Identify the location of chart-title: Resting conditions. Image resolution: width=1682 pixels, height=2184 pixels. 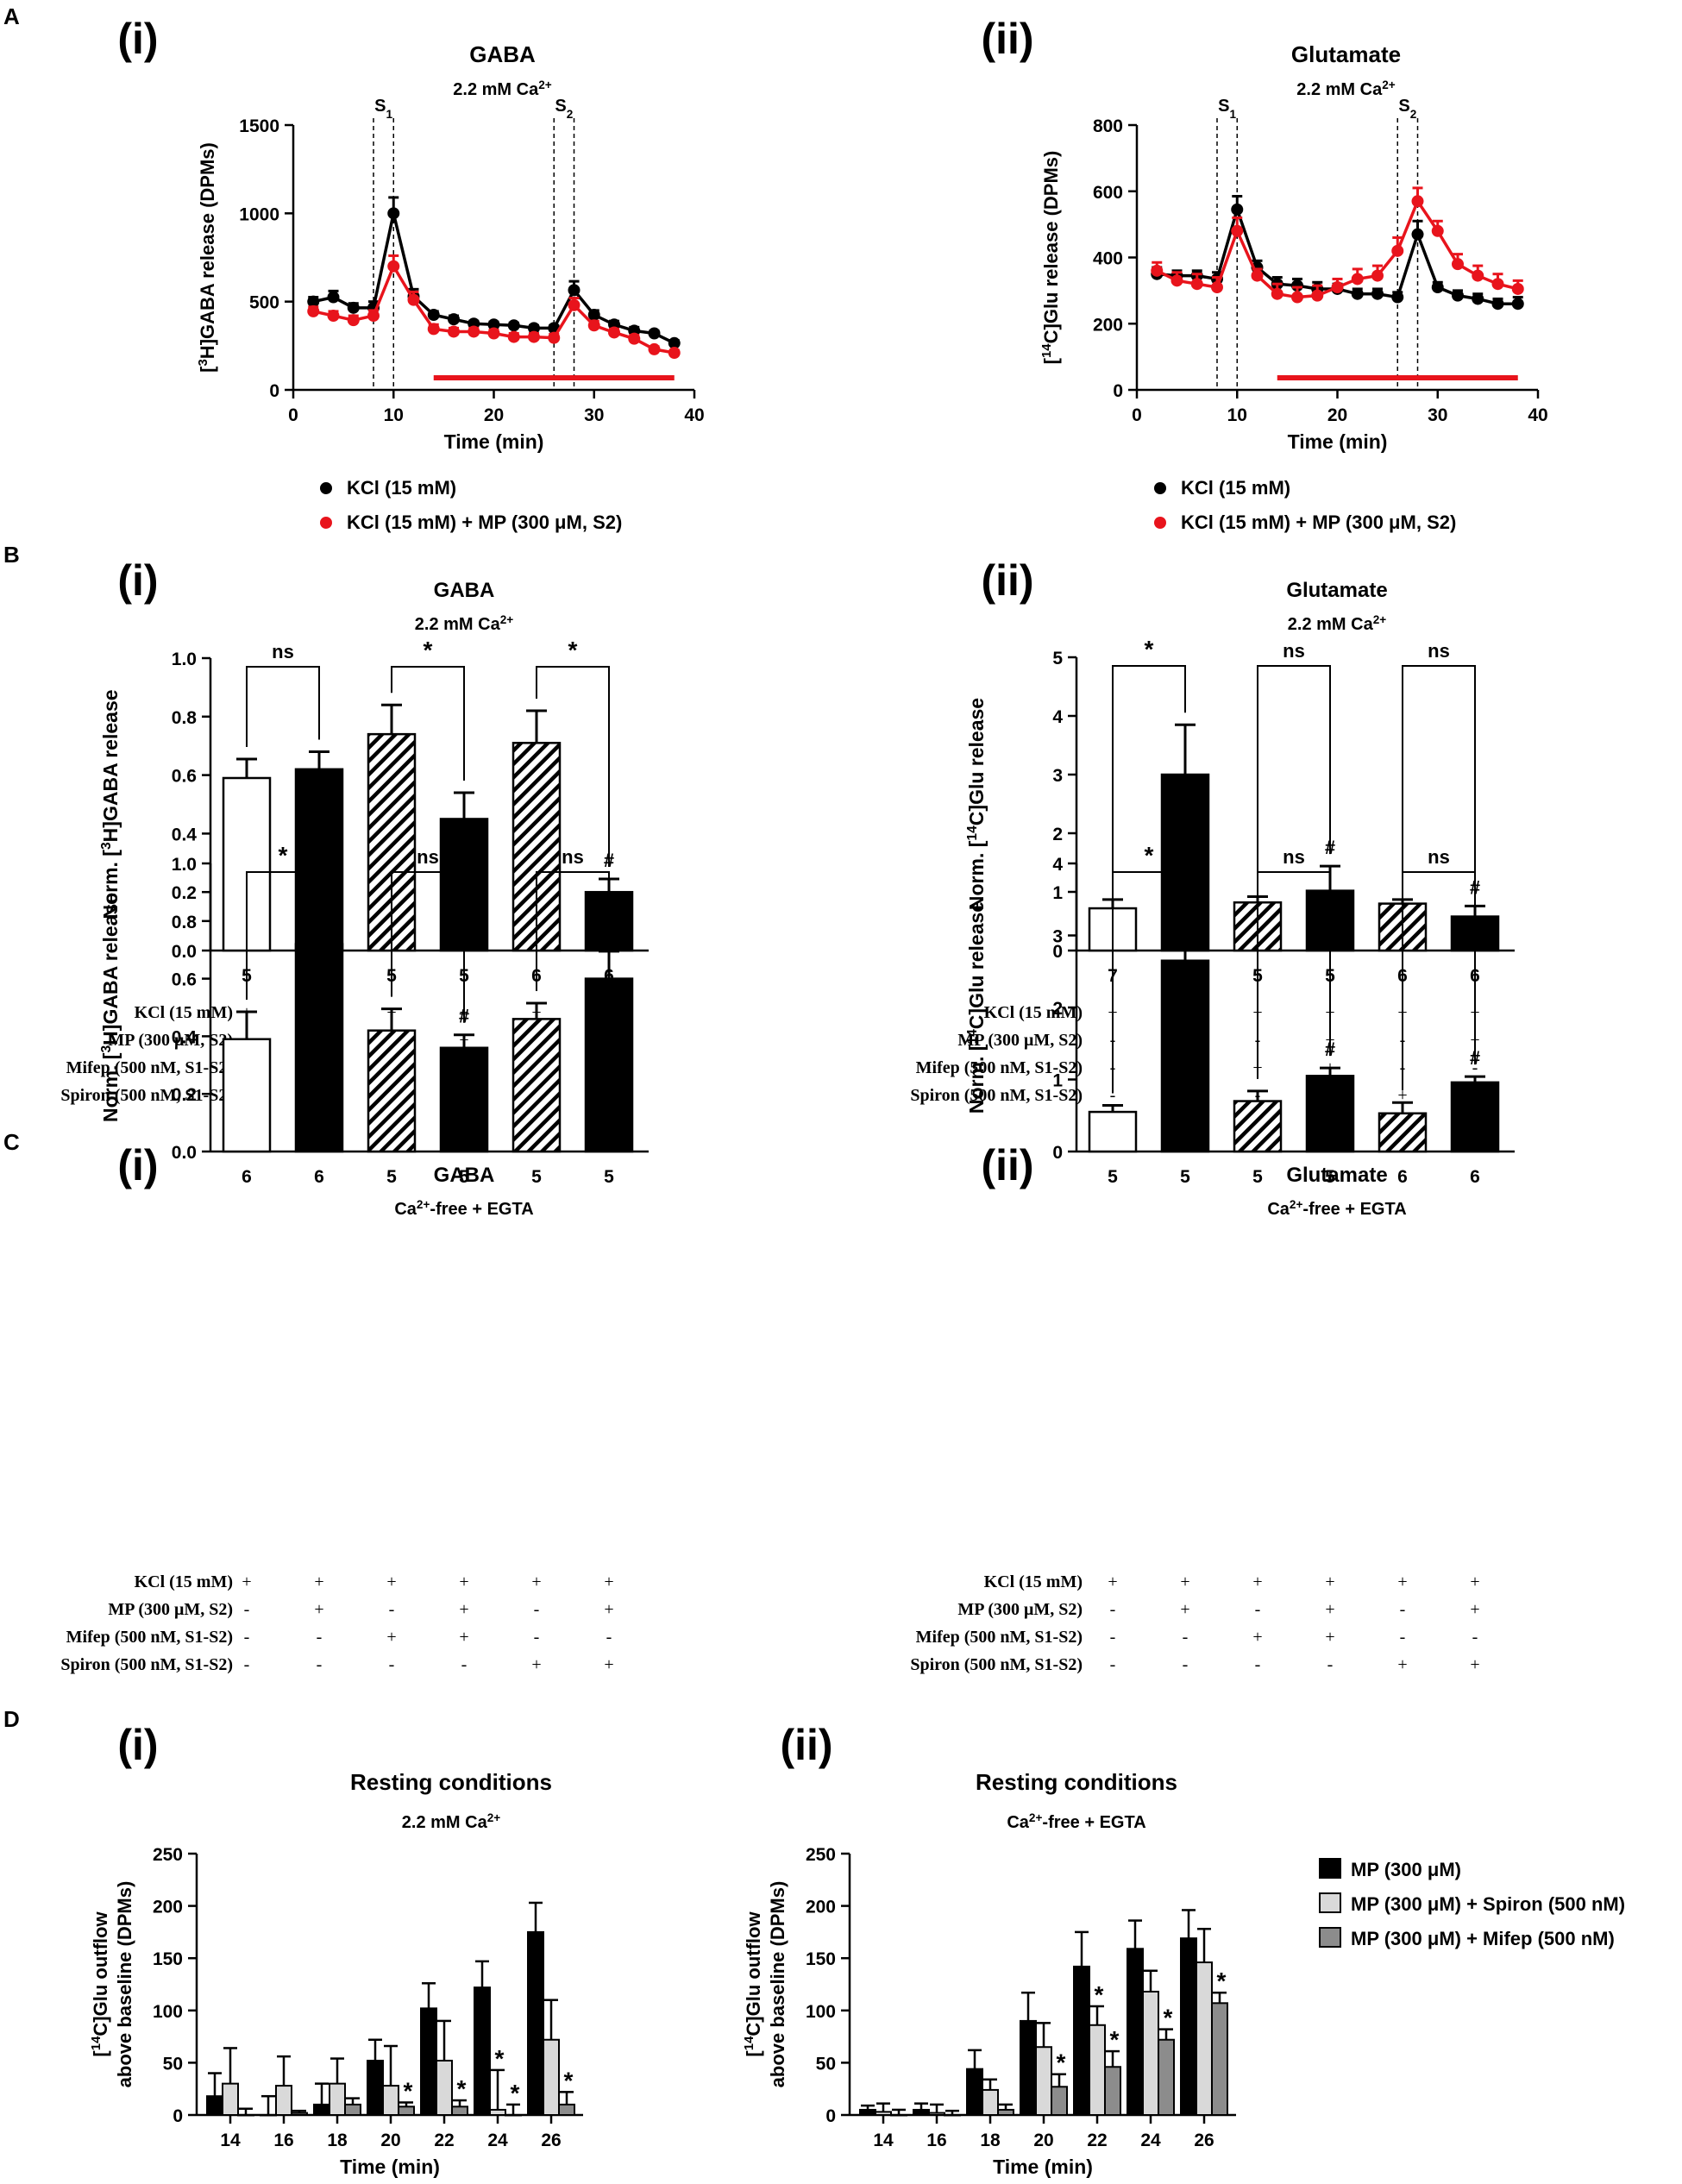
(1076, 1782).